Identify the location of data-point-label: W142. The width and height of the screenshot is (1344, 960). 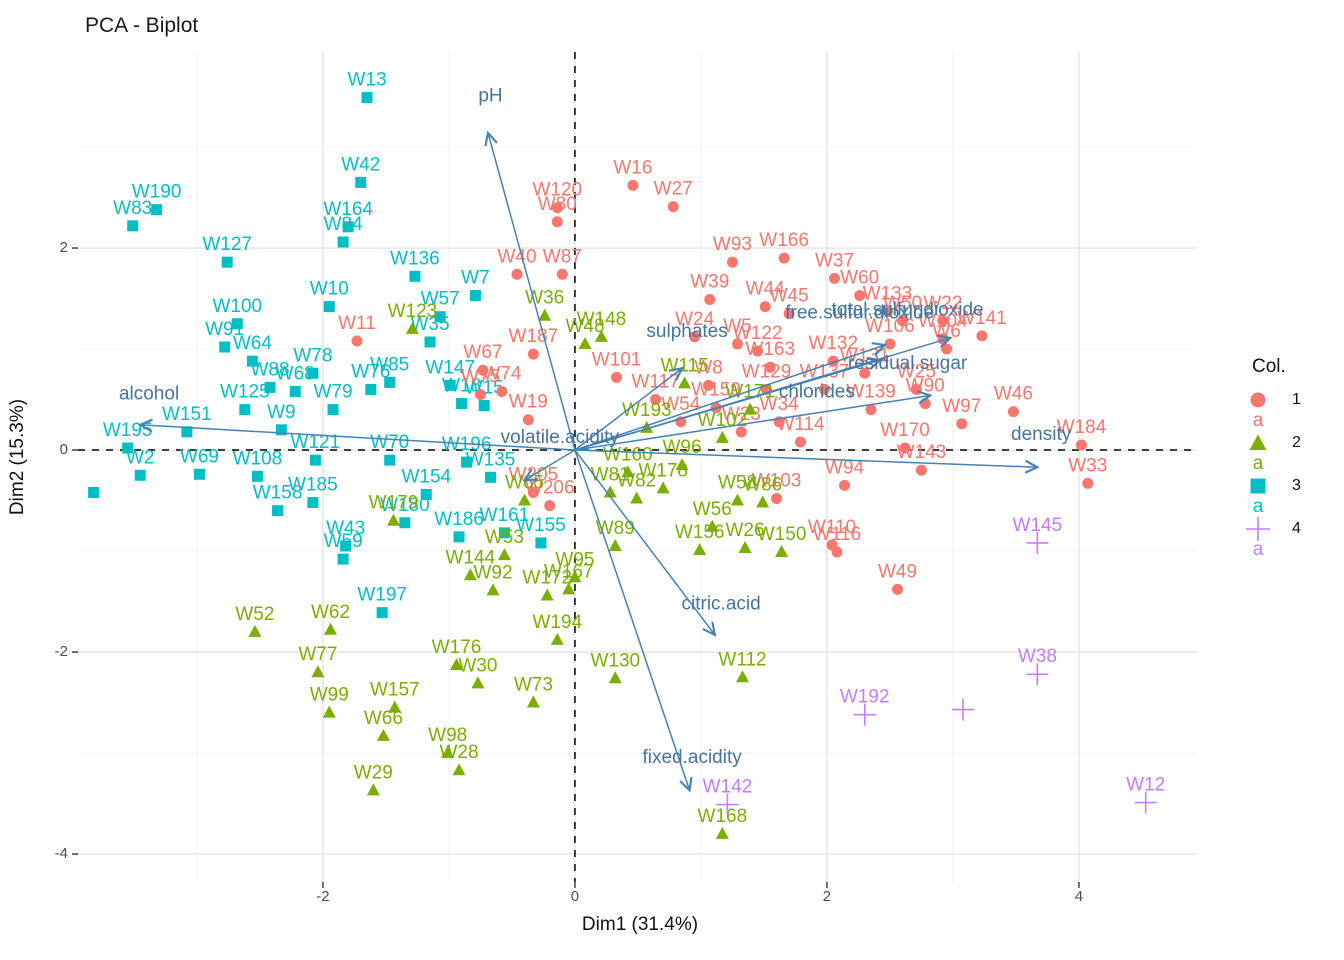
(728, 787).